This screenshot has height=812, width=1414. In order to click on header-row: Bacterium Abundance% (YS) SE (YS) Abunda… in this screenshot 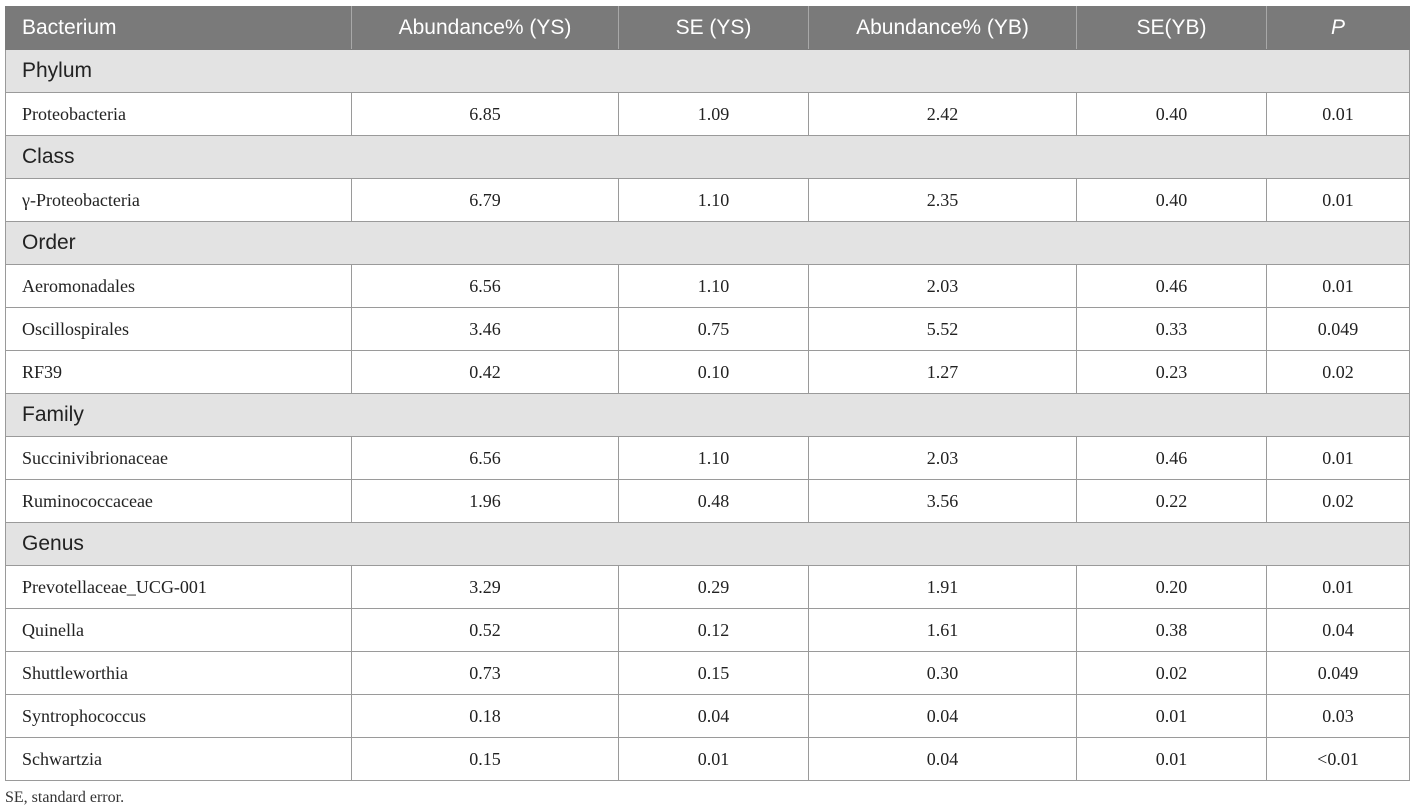, I will do `click(707, 28)`.